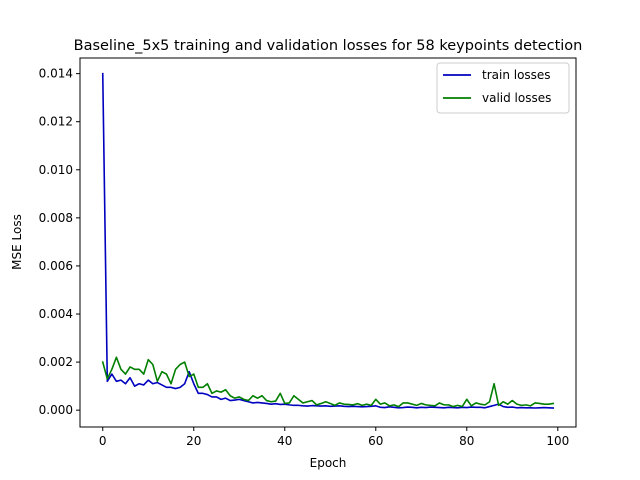  I want to click on y-axis-ticks: 0.000 0.002 0.004 0.006 0.008 0.010 0.012 0.014, so click(59, 242).